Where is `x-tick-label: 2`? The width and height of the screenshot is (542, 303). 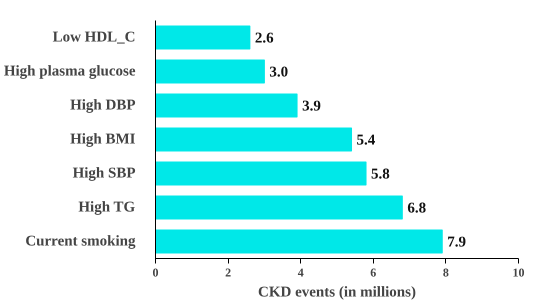
x-tick-label: 2 is located at coordinates (228, 273).